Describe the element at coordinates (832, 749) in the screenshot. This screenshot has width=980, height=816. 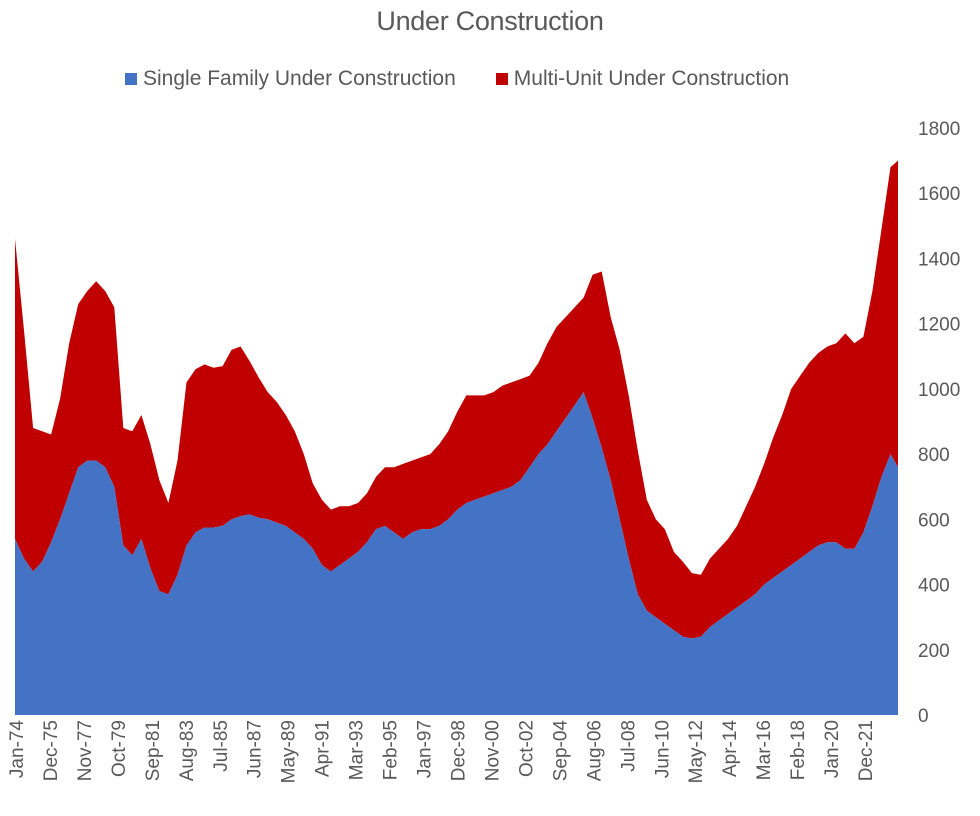
I see `x-tick-label: Jan-20` at that location.